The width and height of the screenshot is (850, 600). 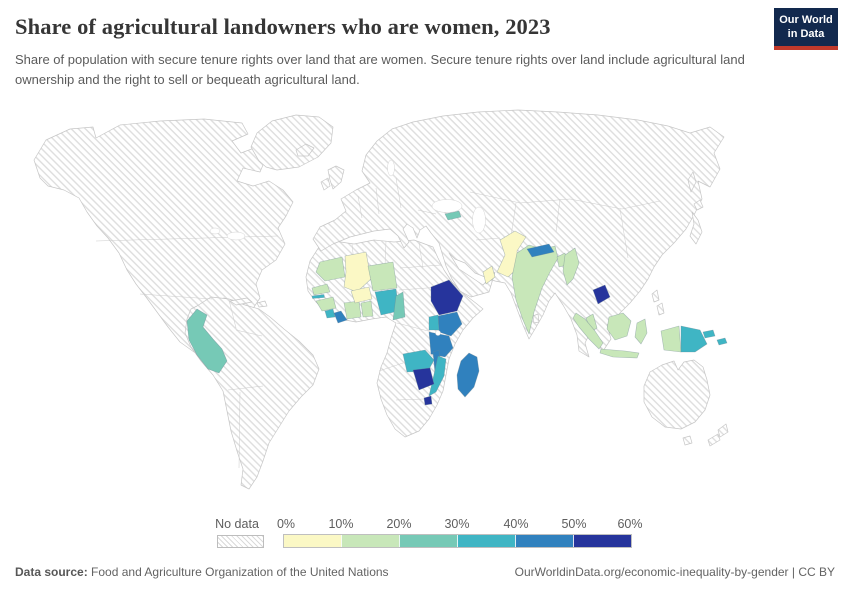 What do you see at coordinates (806, 33) in the screenshot?
I see `owid-logo-line2: in Data` at bounding box center [806, 33].